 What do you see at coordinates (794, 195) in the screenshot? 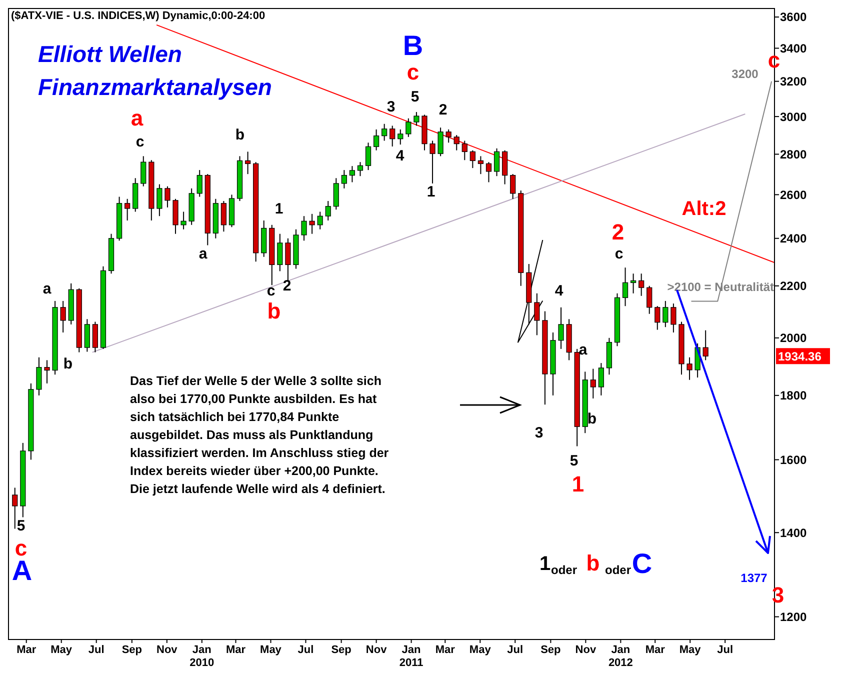
I see `y-tick-label: 2600` at bounding box center [794, 195].